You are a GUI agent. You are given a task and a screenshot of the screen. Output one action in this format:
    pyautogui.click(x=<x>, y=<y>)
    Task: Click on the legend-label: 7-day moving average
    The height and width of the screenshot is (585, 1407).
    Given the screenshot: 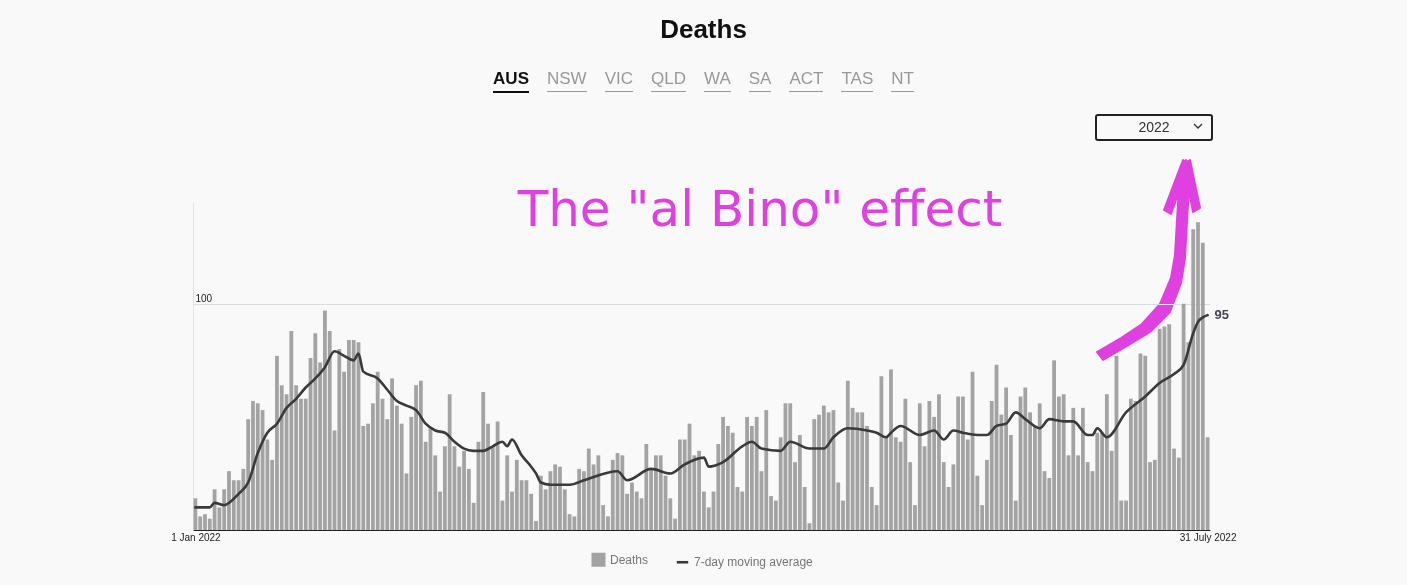 What is the action you would take?
    pyautogui.click(x=754, y=562)
    